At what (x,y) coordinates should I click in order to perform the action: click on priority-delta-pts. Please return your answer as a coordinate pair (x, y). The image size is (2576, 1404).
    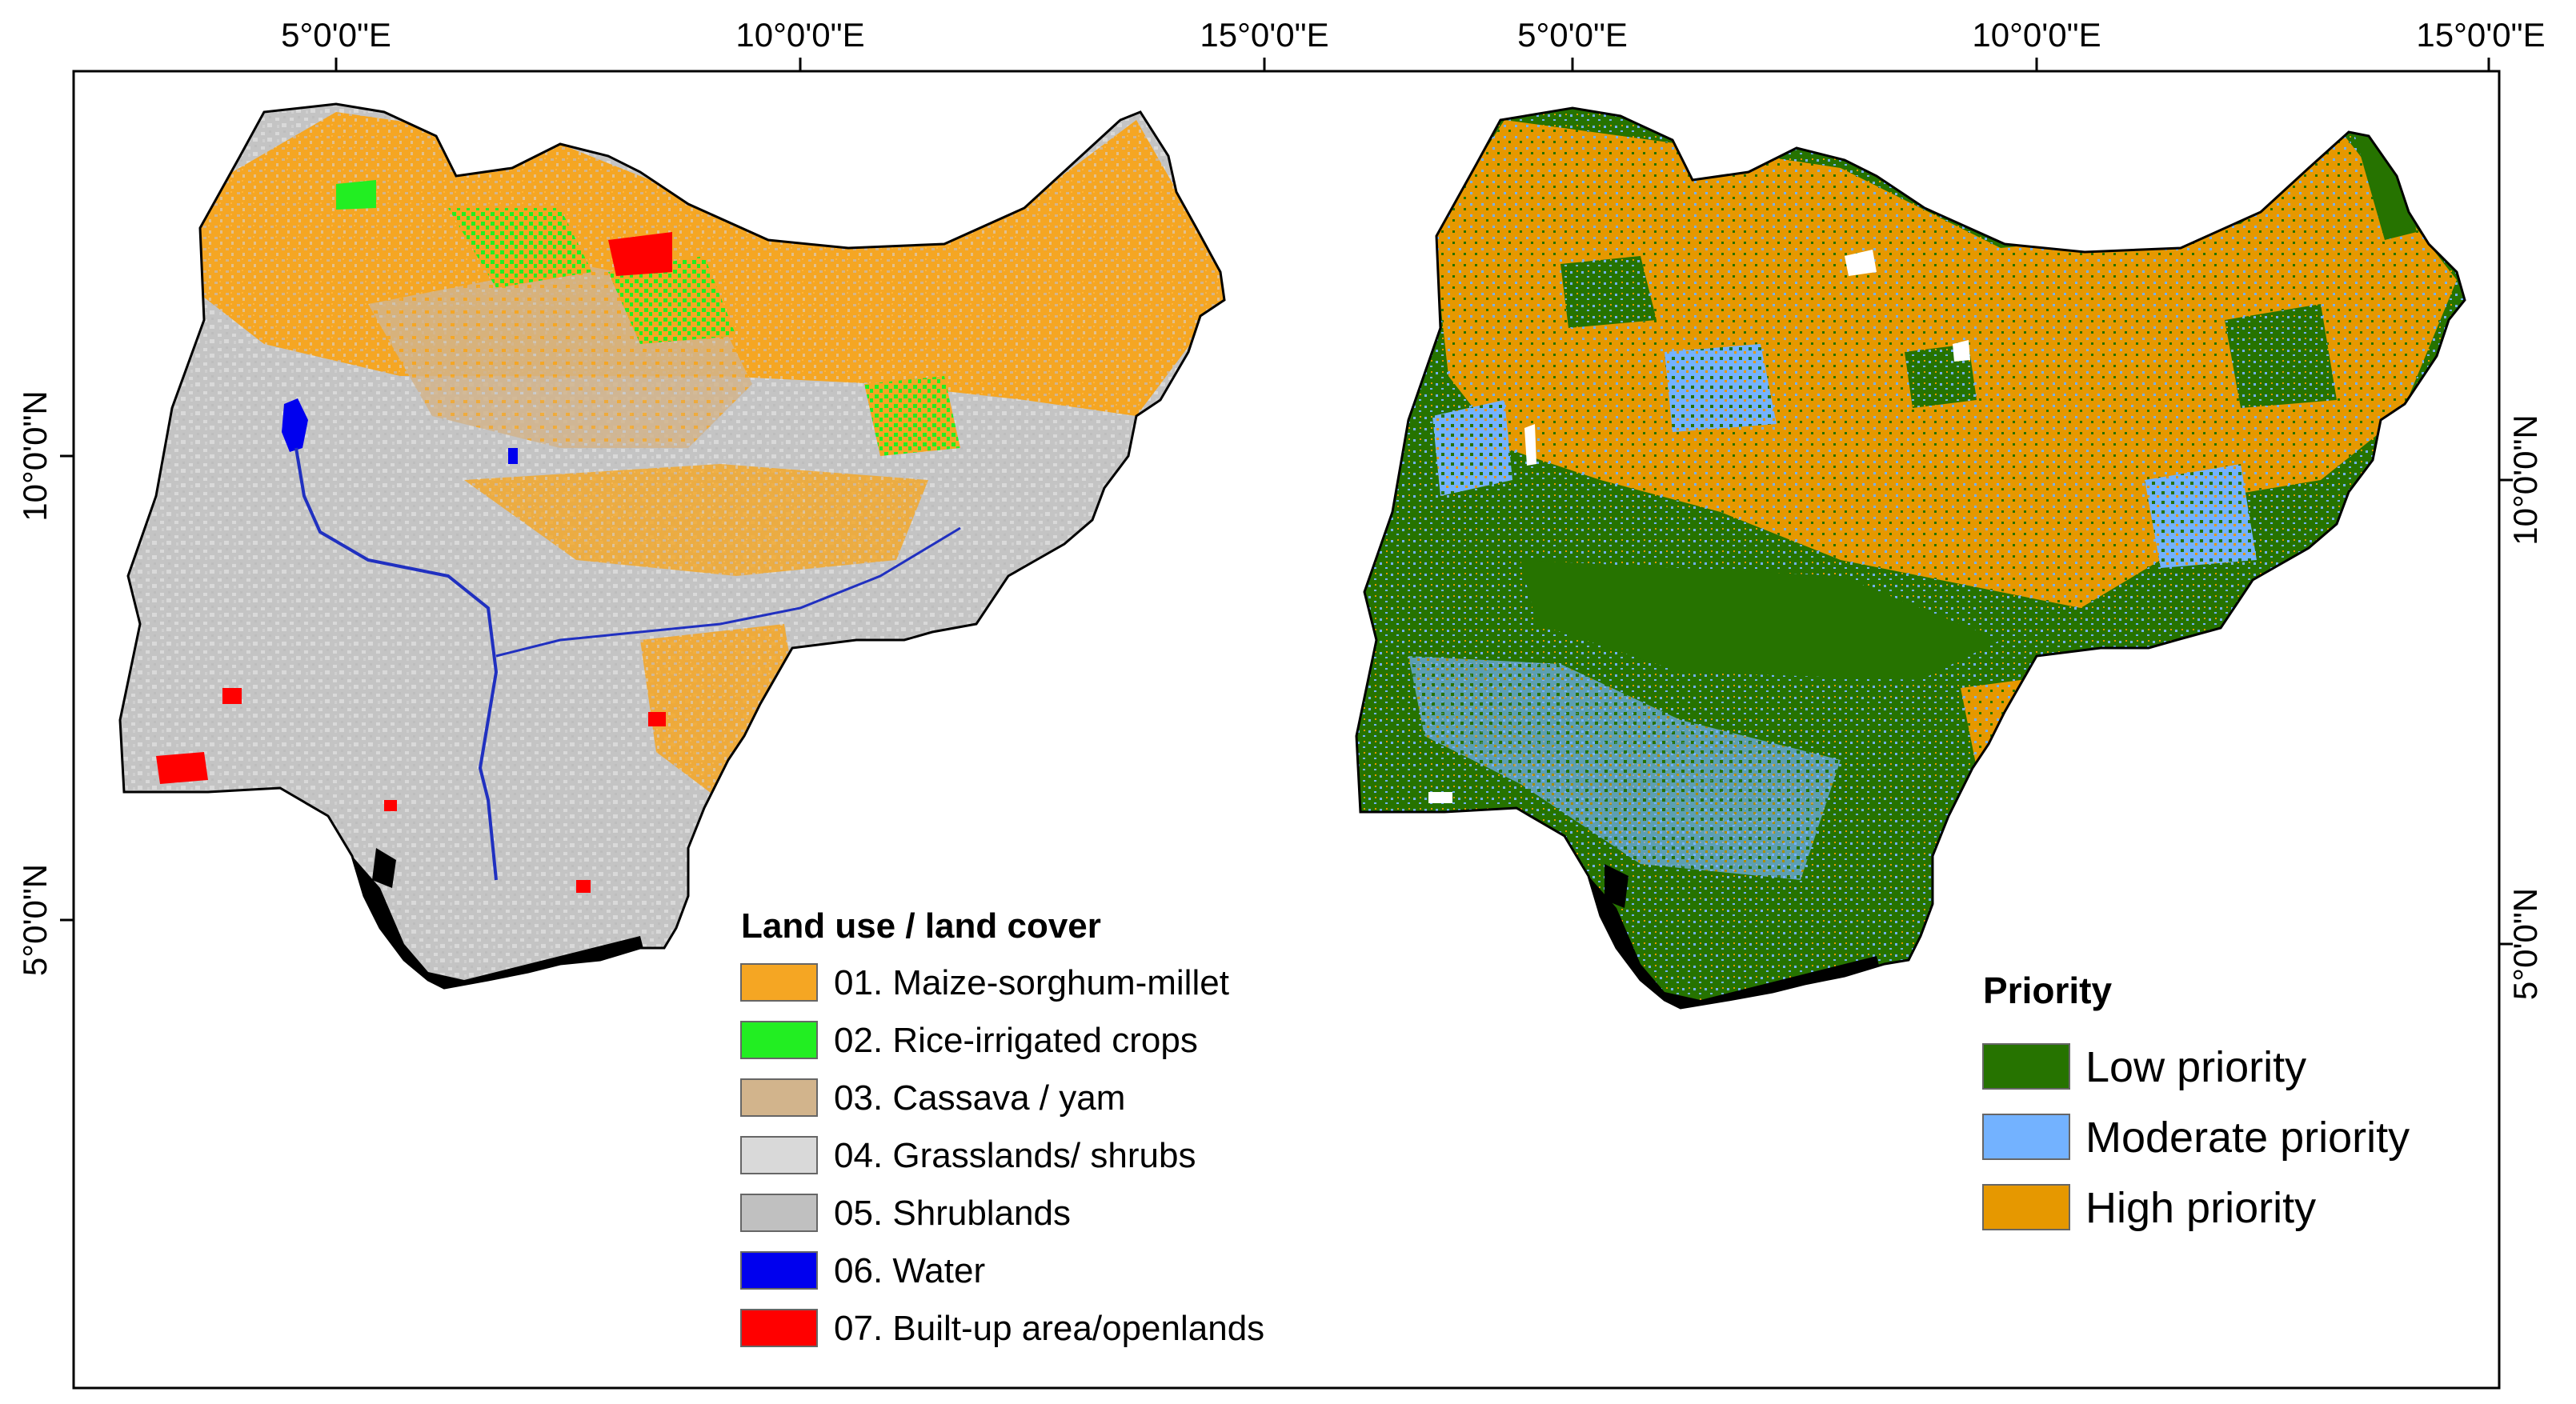
    Looking at the image, I should click on (1616, 886).